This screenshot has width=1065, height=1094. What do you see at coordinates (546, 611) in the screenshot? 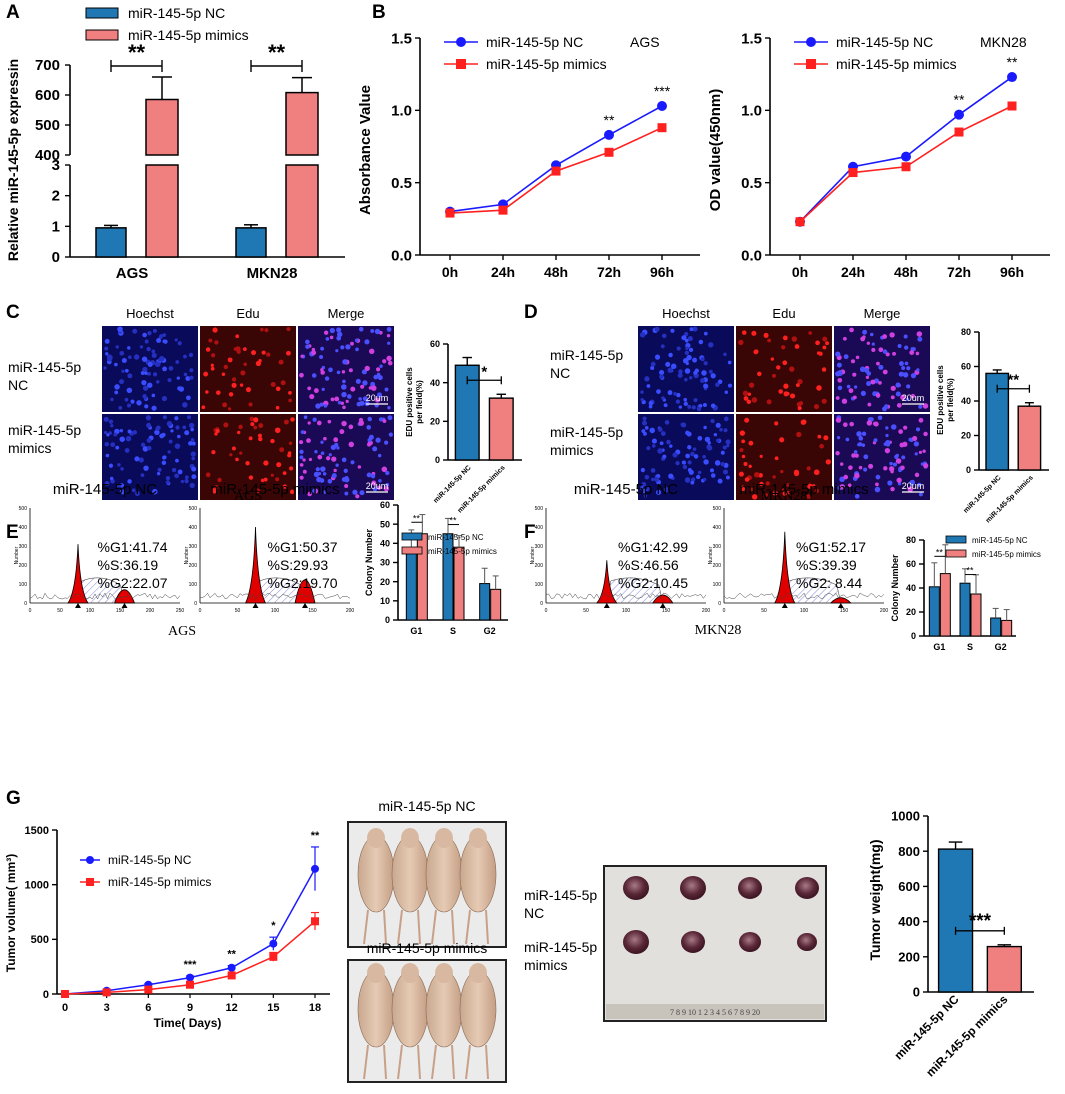
I see `f-nc-xtick-label: 0` at bounding box center [546, 611].